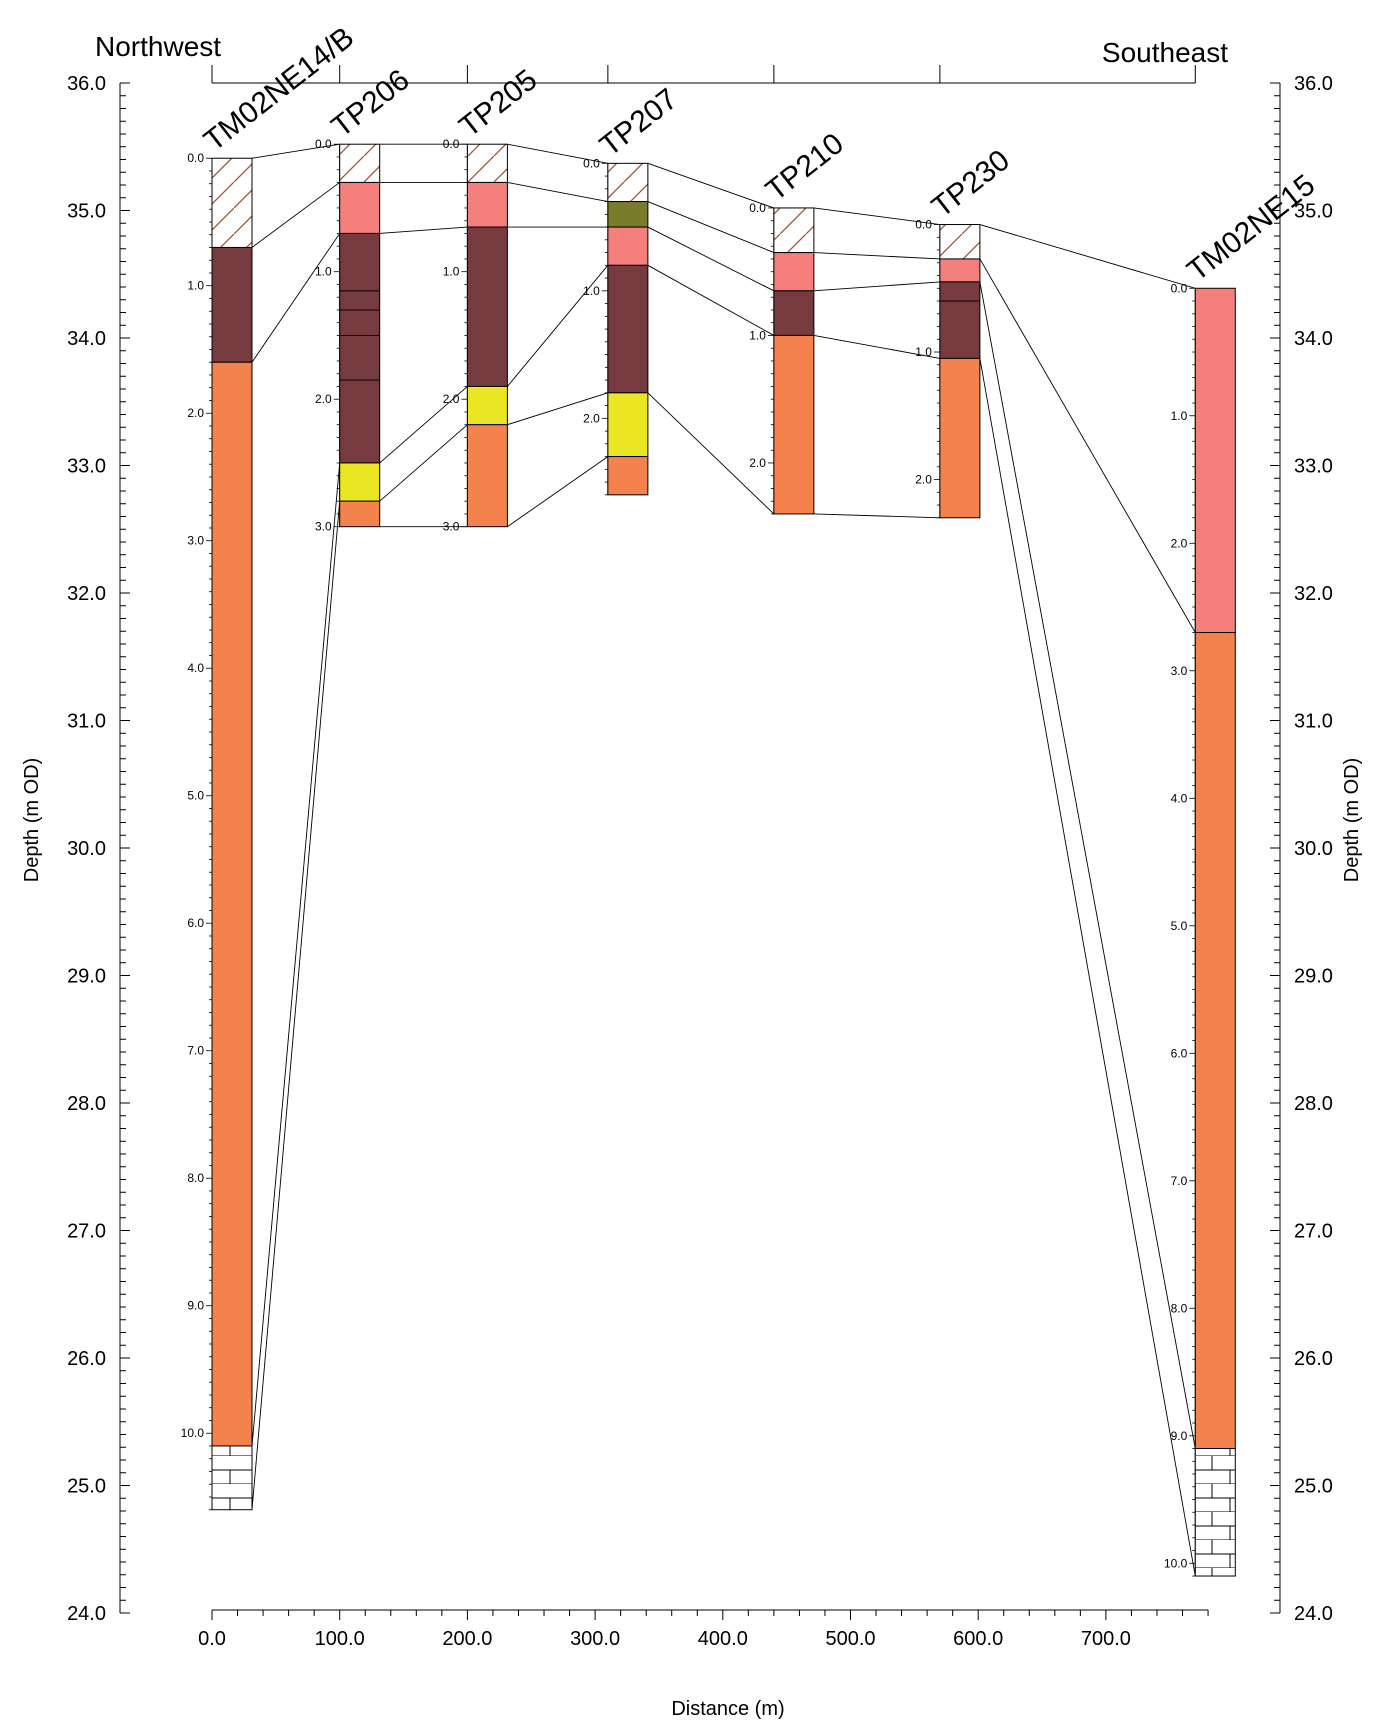  What do you see at coordinates (195, 668) in the screenshot?
I see `depth-tick-label: 4.0` at bounding box center [195, 668].